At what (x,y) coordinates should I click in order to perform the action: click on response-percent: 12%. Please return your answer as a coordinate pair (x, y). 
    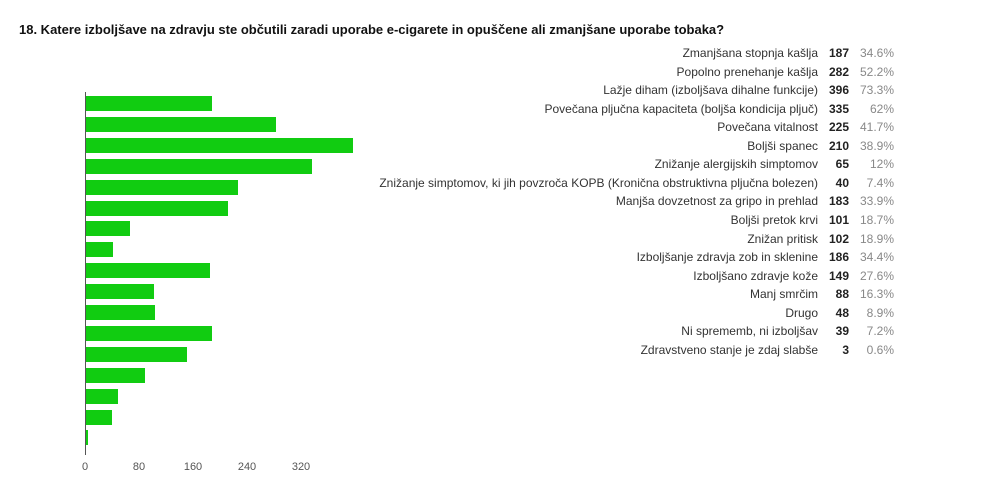
    Looking at the image, I should click on (881, 164).